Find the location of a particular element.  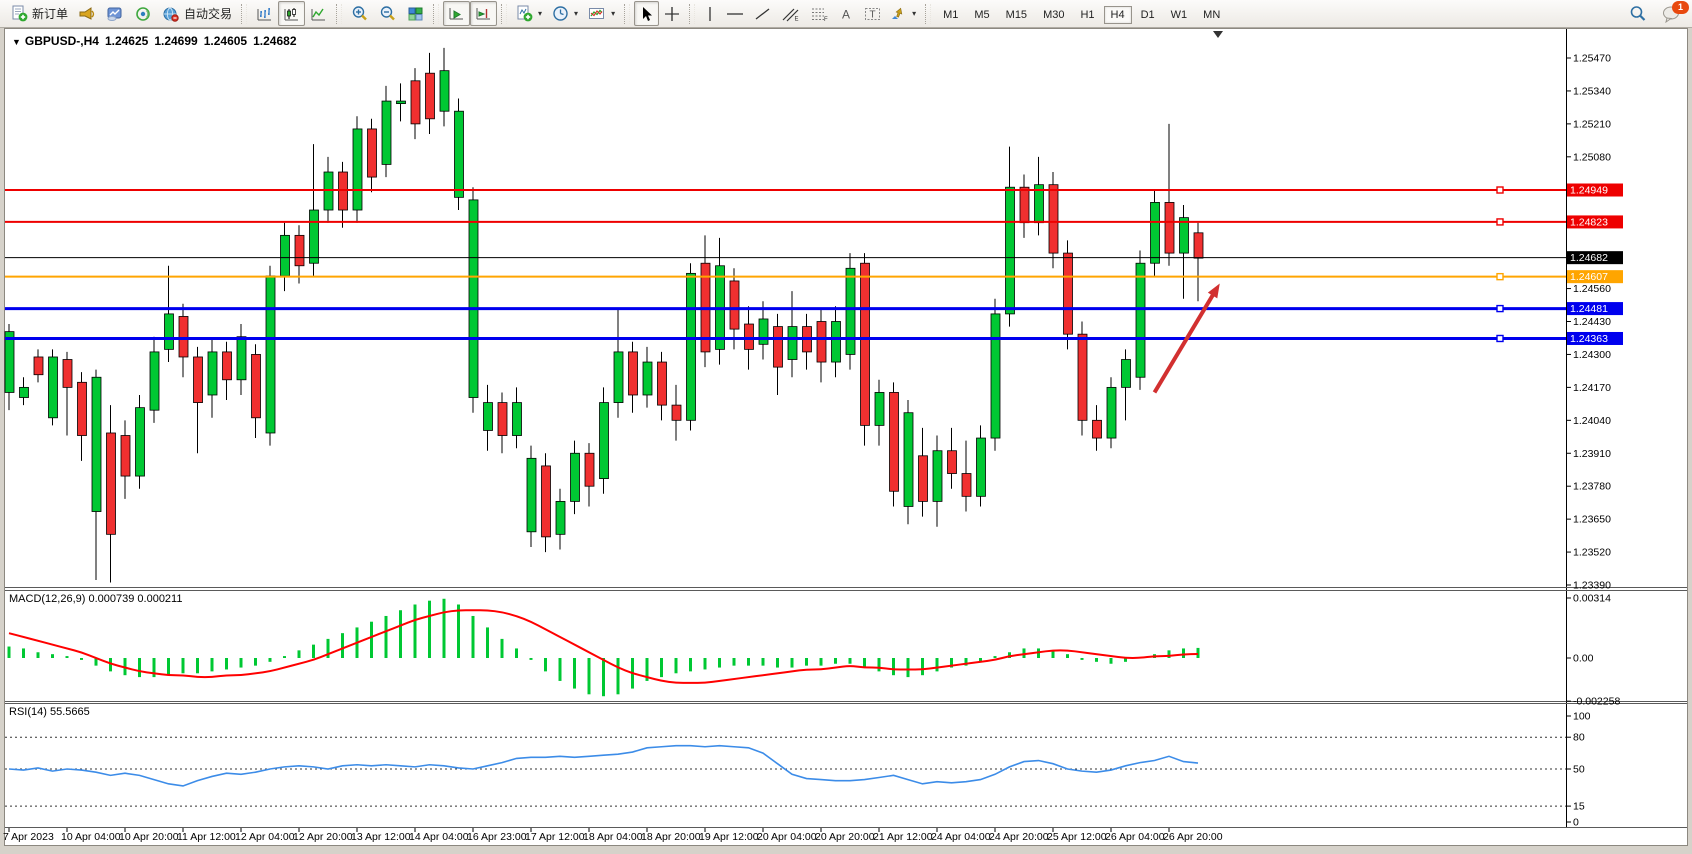

timeframe-button-M1: M1 is located at coordinates (951, 14).